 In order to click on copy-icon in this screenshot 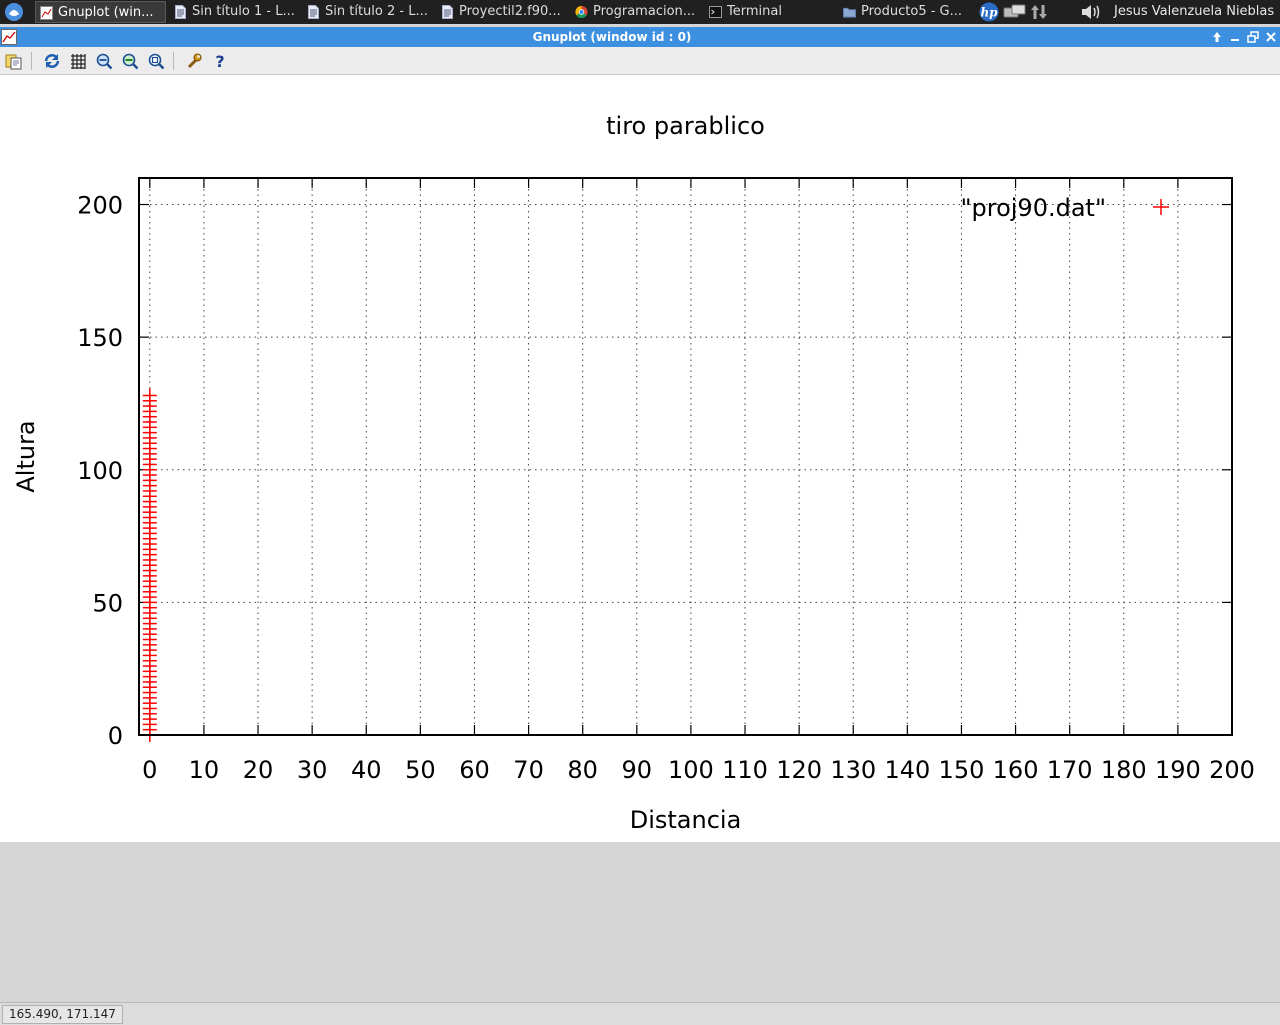, I will do `click(14, 61)`.